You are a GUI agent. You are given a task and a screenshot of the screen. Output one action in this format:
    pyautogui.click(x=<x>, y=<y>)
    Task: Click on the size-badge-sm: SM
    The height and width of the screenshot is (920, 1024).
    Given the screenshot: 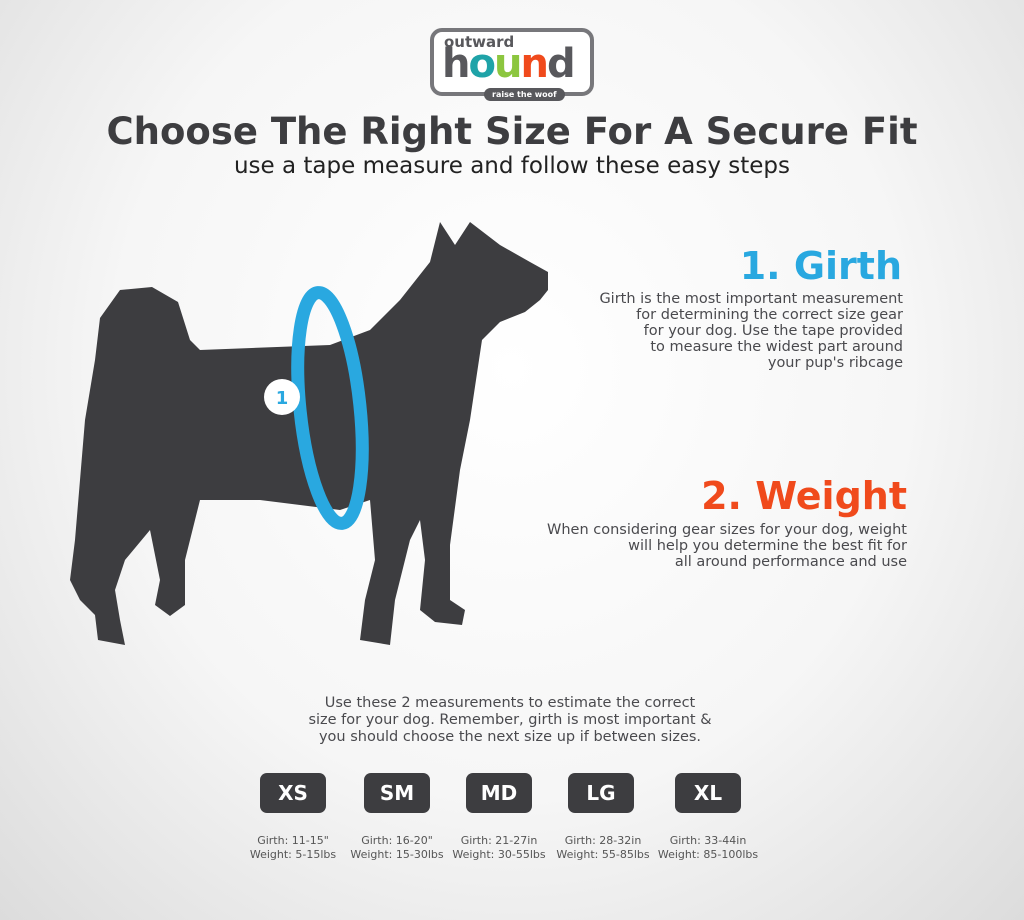 What is the action you would take?
    pyautogui.click(x=397, y=793)
    